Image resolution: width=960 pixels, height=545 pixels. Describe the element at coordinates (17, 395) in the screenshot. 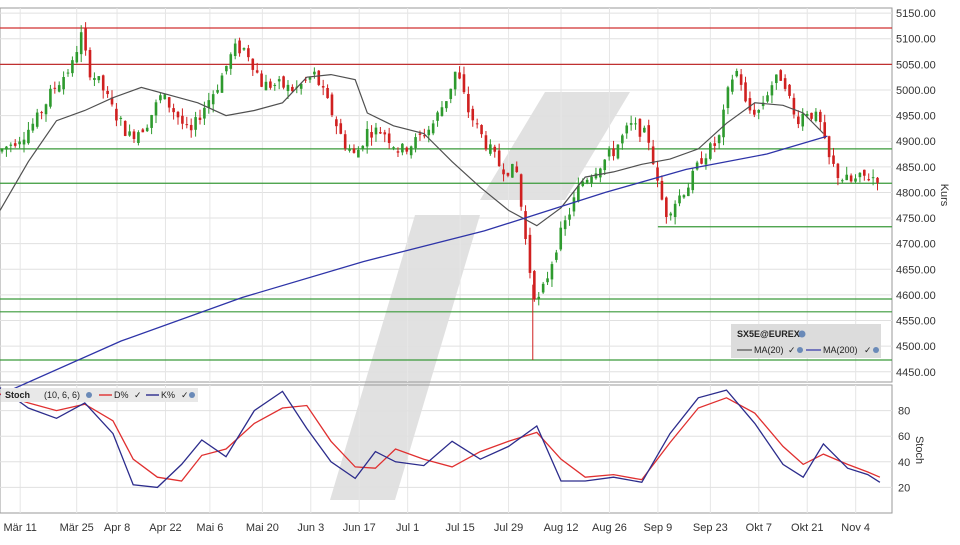

I see `stoch-title: Stoch` at that location.